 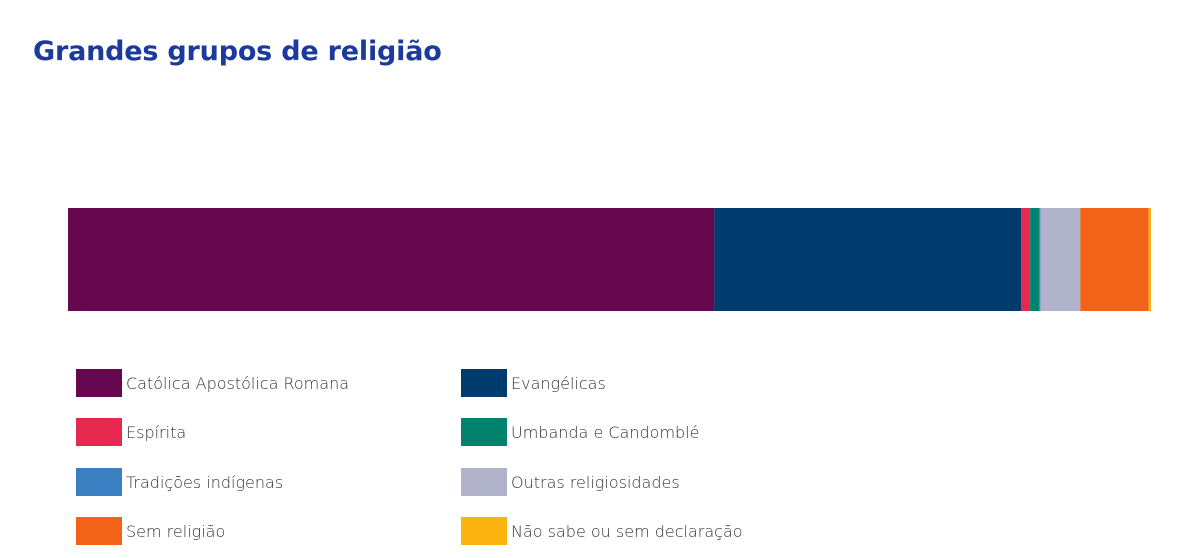 I want to click on legend-label: Outras religiosidades, so click(x=595, y=482).